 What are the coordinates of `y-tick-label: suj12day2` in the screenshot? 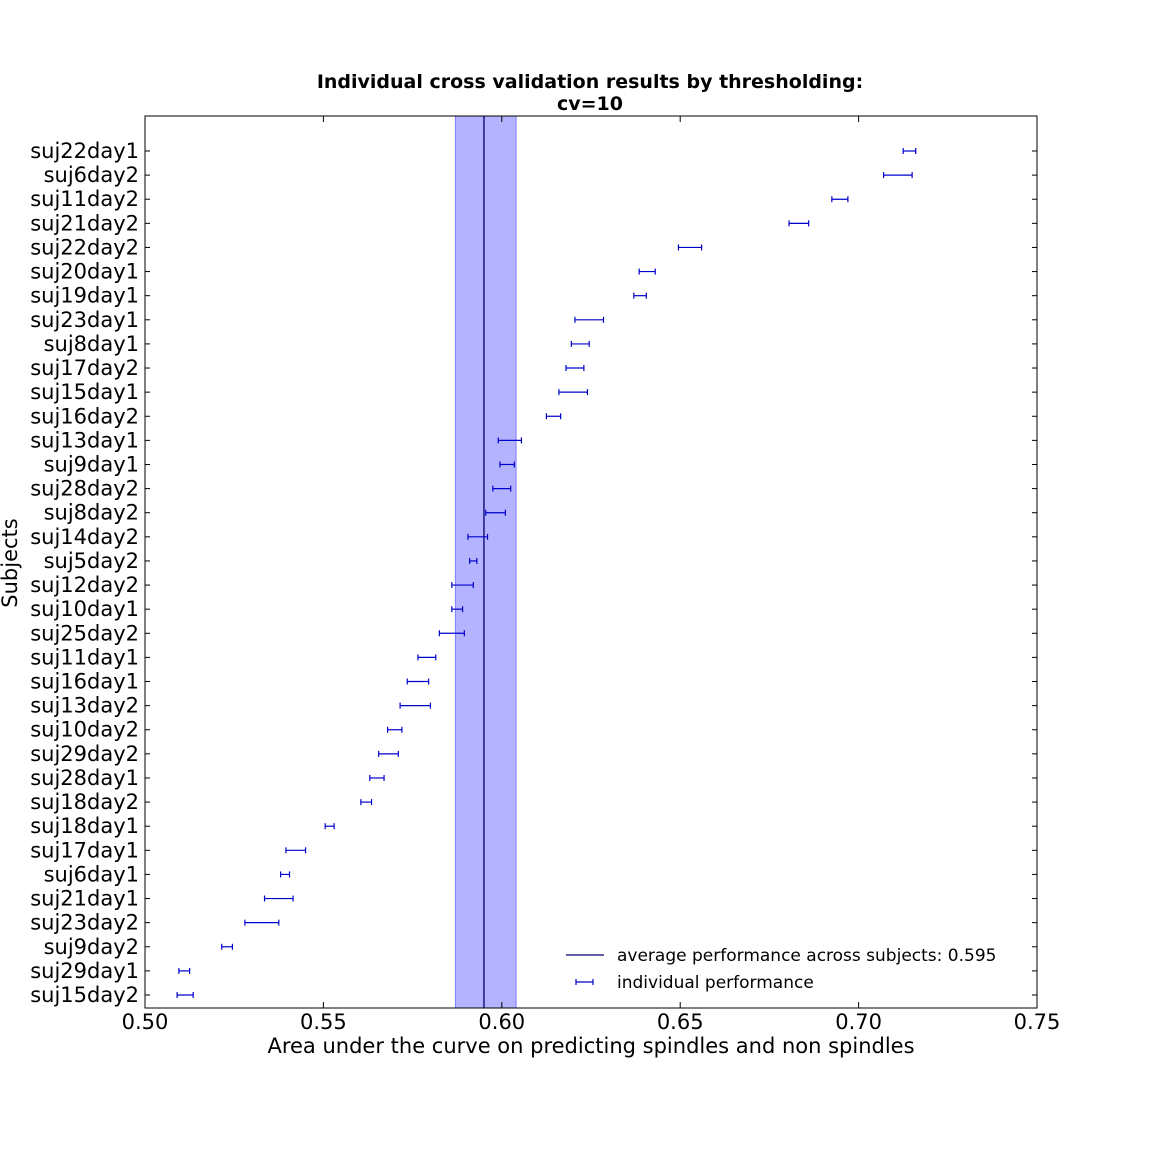 It's located at (84, 585).